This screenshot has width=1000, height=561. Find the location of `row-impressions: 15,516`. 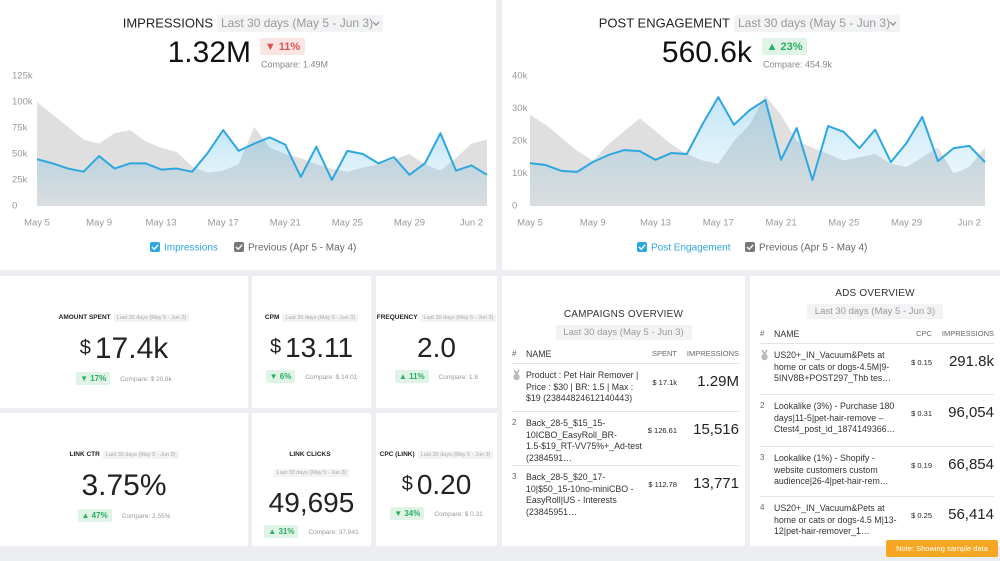

row-impressions: 15,516 is located at coordinates (716, 429).